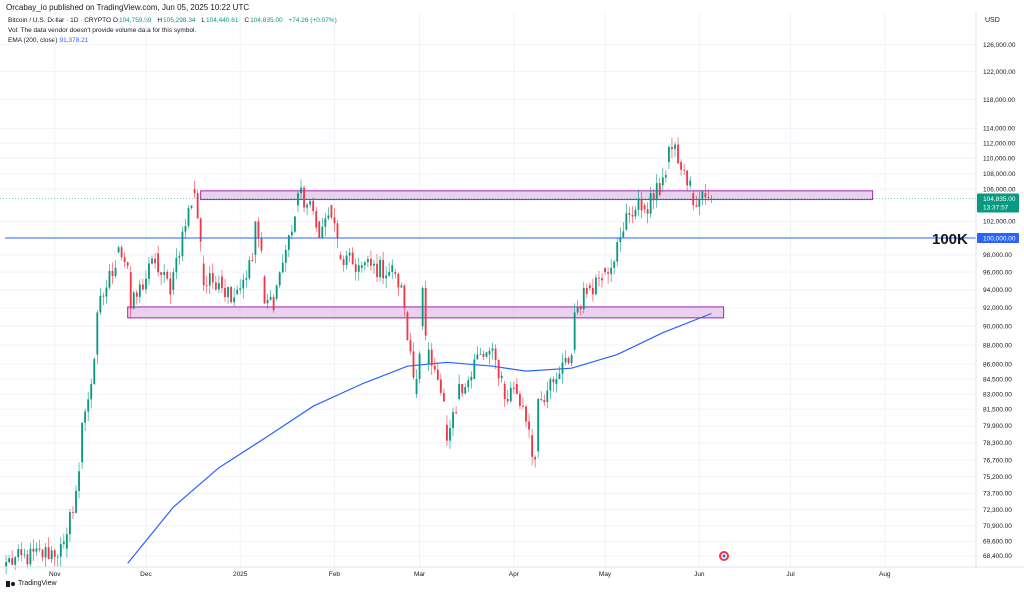  What do you see at coordinates (60, 20) in the screenshot?
I see `symbol-name: Bitcoin / U.S. Dollar · 1D · CRYPTO` at bounding box center [60, 20].